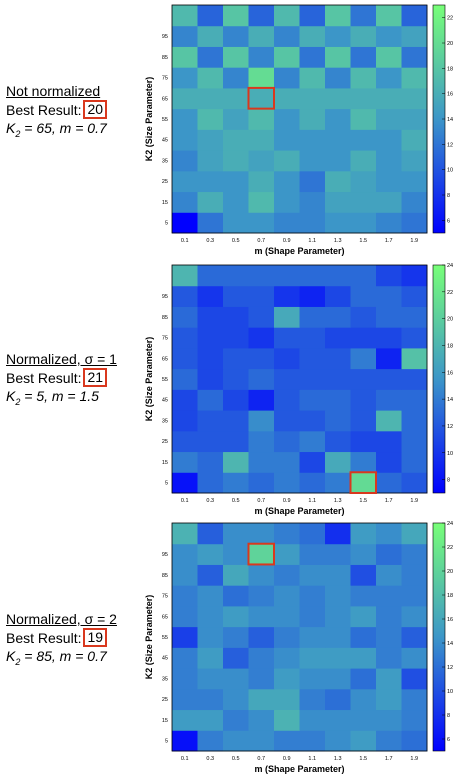  Describe the element at coordinates (448, 740) in the screenshot. I see `colorbar-tick-label: 6` at that location.